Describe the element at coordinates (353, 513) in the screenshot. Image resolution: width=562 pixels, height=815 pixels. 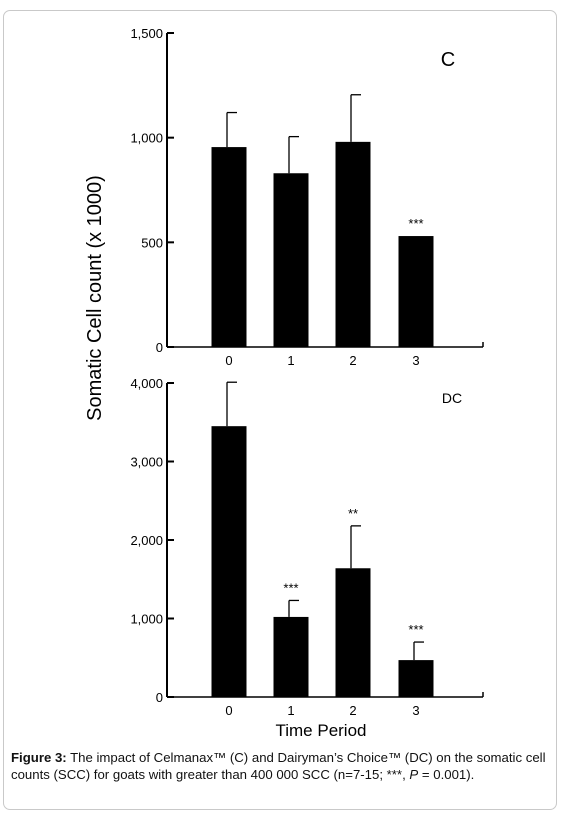
I see `significance-label: **` at that location.